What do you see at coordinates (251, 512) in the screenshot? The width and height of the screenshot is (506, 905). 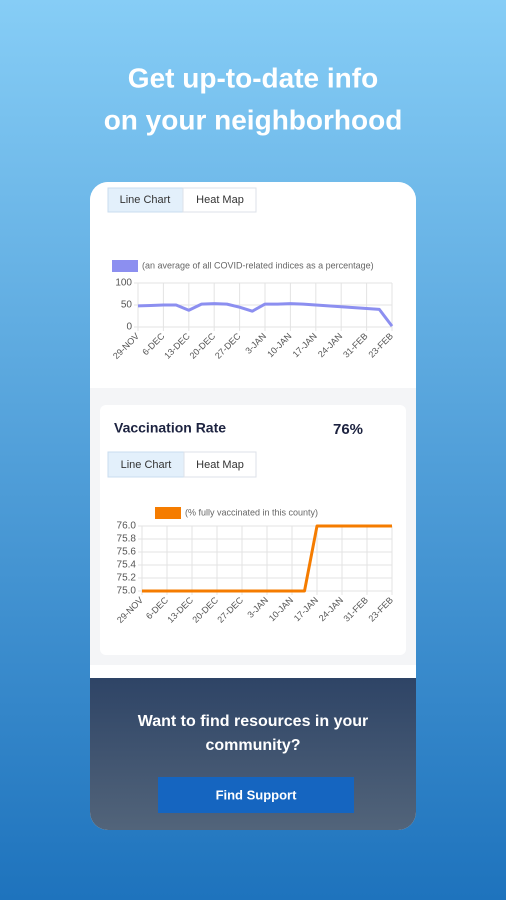 I see `legend-label: (% fully vaccinated in this county)` at bounding box center [251, 512].